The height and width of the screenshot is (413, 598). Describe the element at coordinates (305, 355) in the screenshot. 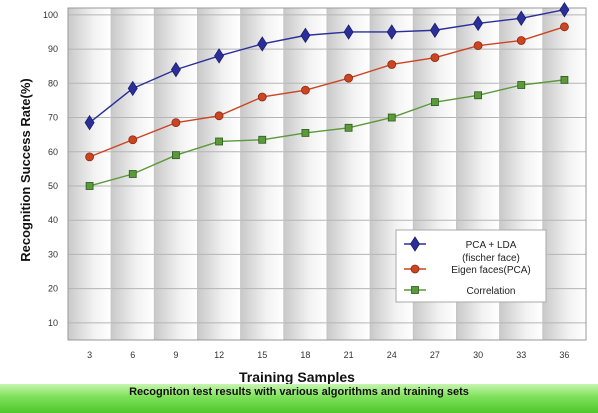

I see `x-tick-label: 18` at that location.